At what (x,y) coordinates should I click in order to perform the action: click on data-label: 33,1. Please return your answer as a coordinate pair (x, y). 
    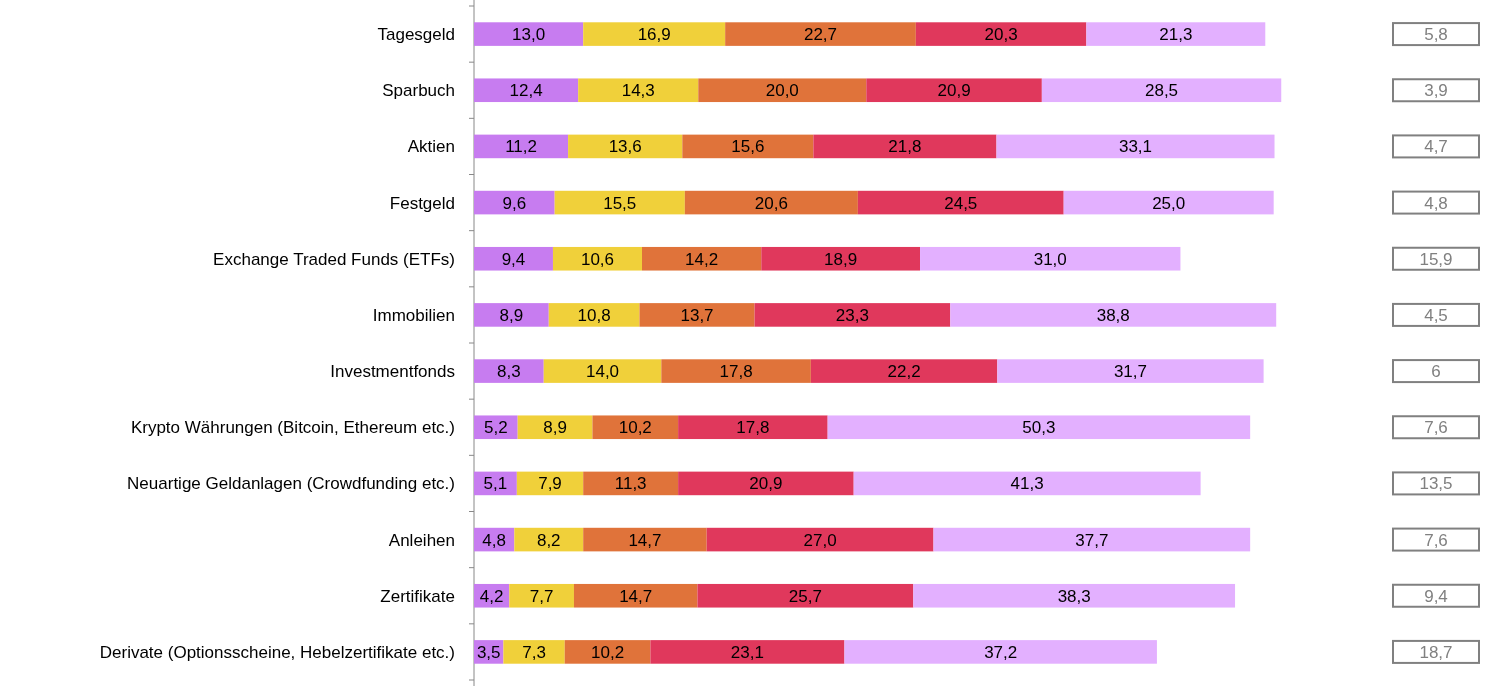
    Looking at the image, I should click on (1135, 147).